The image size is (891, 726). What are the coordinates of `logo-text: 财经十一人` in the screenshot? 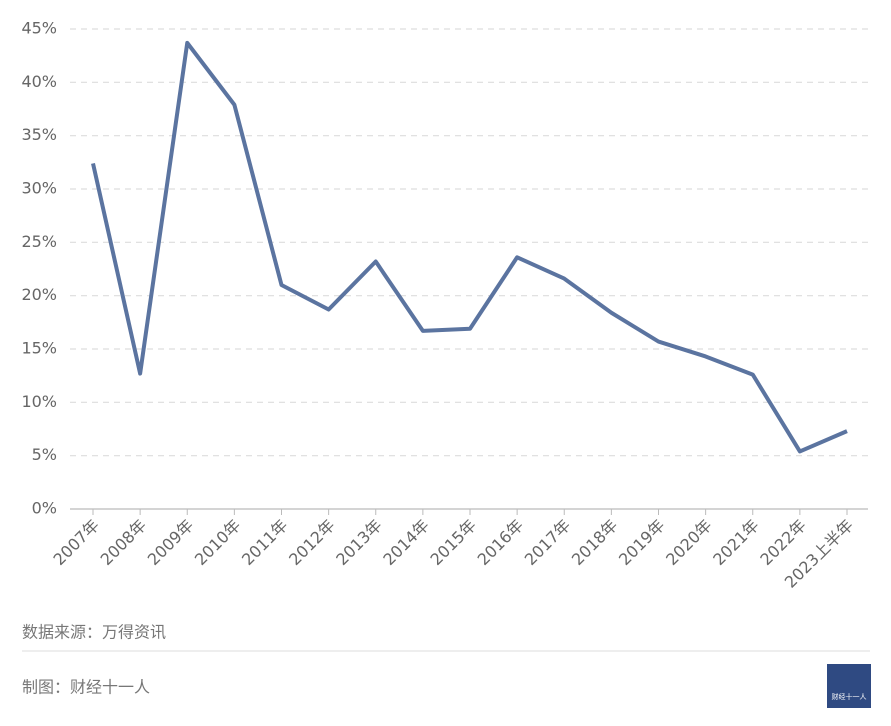 It's located at (849, 696).